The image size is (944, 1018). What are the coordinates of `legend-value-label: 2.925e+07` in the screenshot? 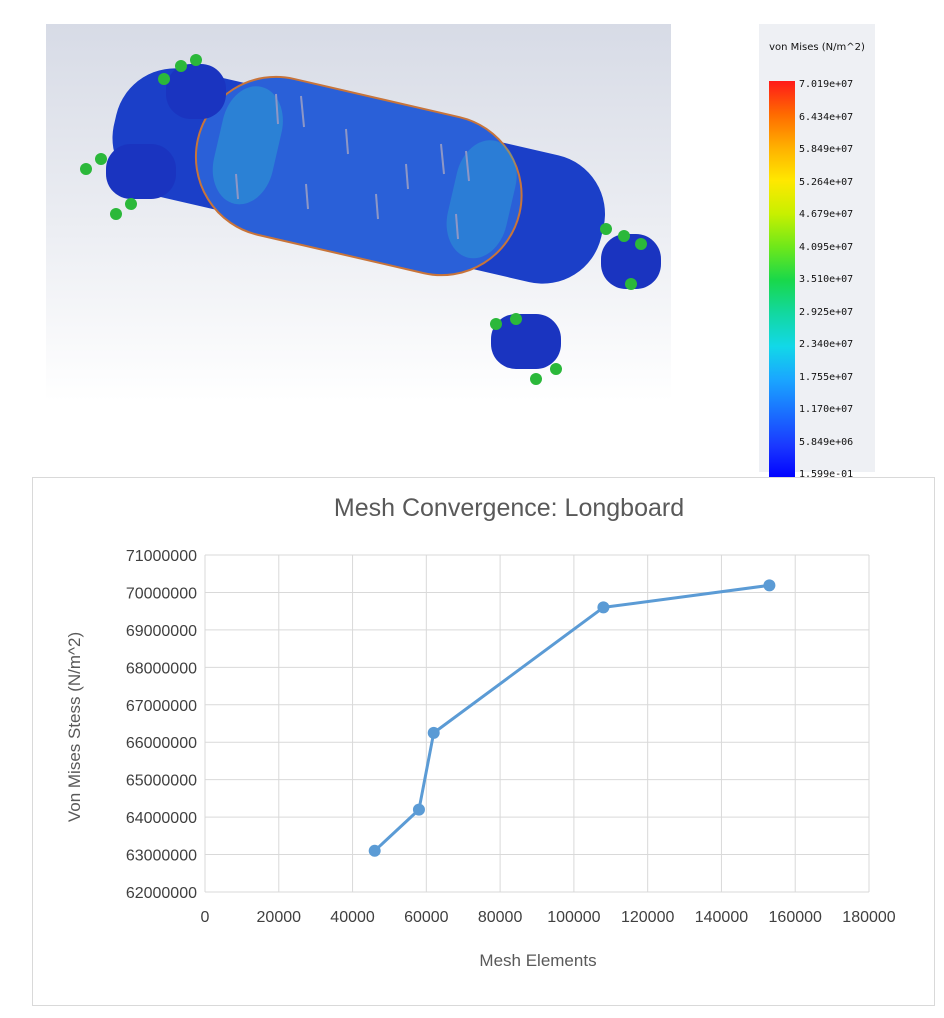 It's located at (826, 312).